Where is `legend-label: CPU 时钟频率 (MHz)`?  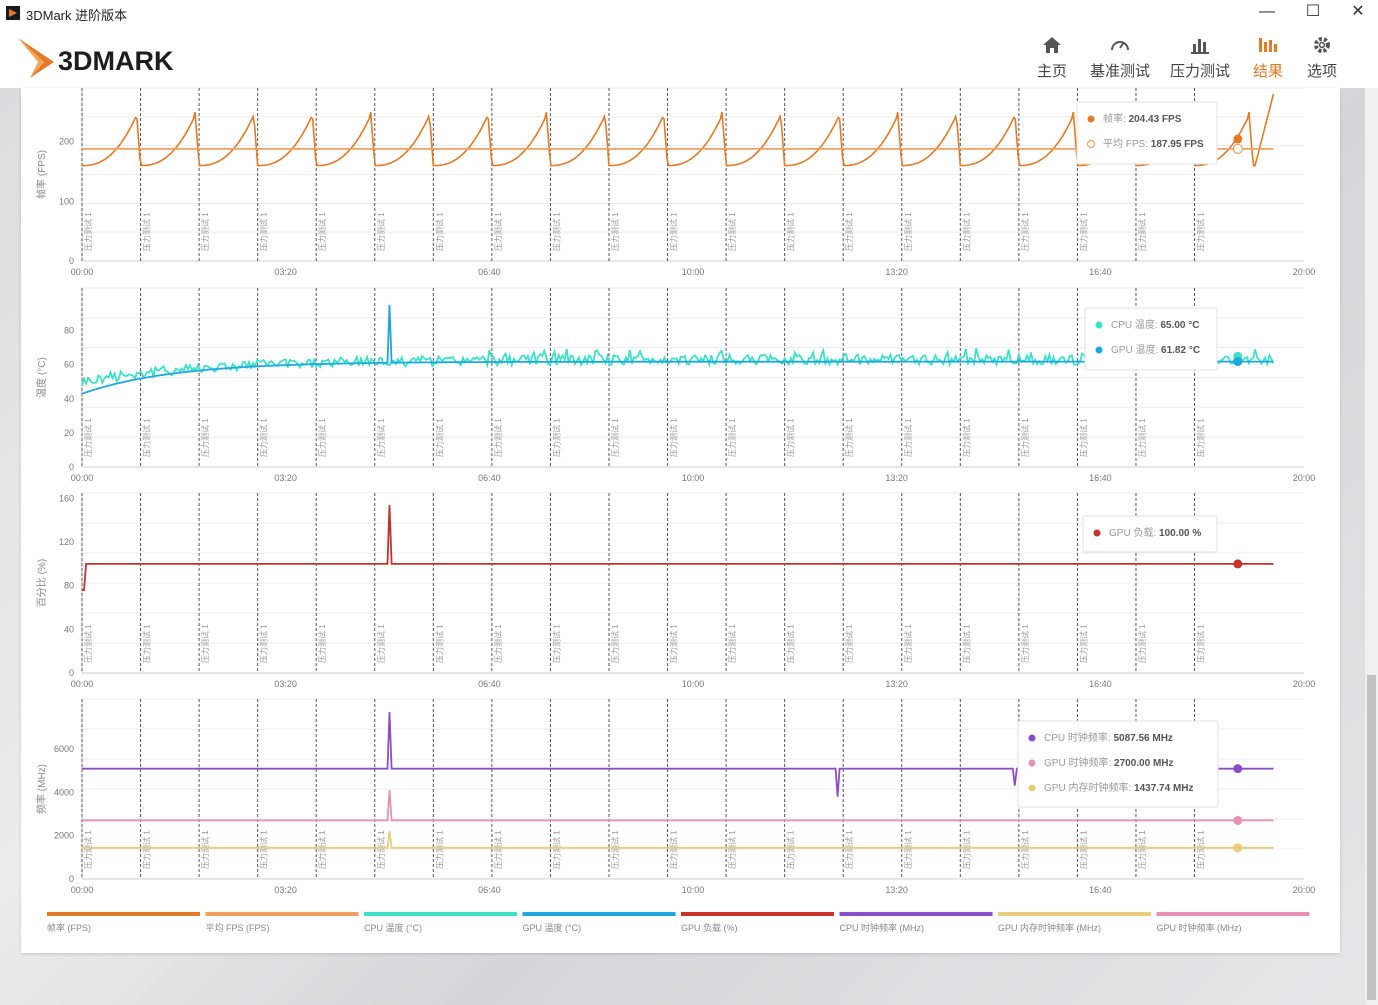 legend-label: CPU 时钟频率 (MHz) is located at coordinates (882, 927).